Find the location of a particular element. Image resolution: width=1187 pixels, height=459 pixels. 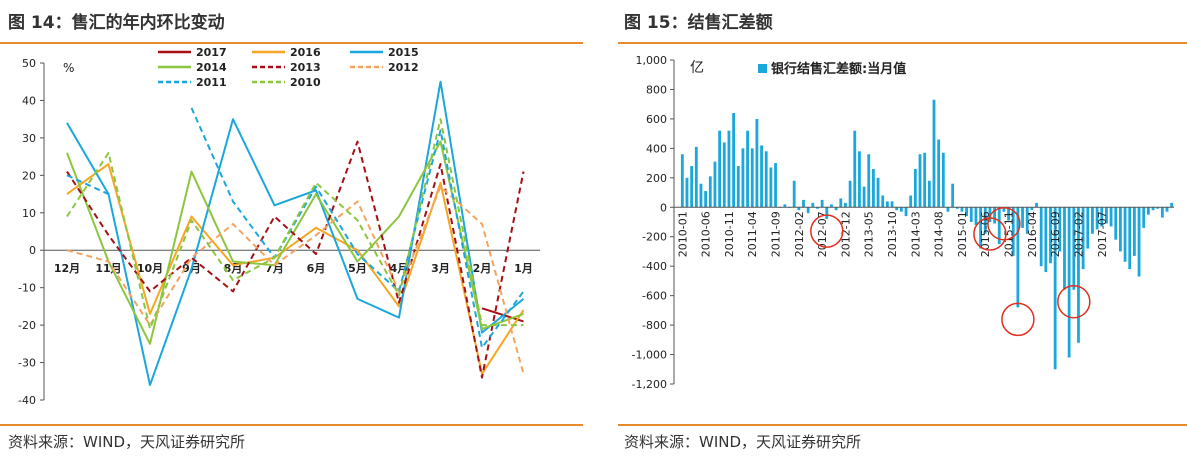

x-tick-label: 8月 is located at coordinates (233, 268).